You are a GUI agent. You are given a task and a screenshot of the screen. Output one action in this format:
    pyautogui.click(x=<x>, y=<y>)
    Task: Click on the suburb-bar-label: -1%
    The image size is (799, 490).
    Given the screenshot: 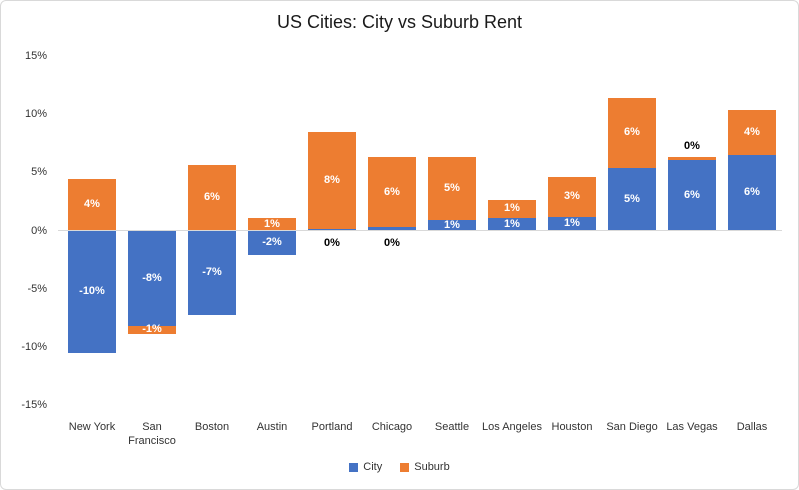 What is the action you would take?
    pyautogui.click(x=152, y=329)
    